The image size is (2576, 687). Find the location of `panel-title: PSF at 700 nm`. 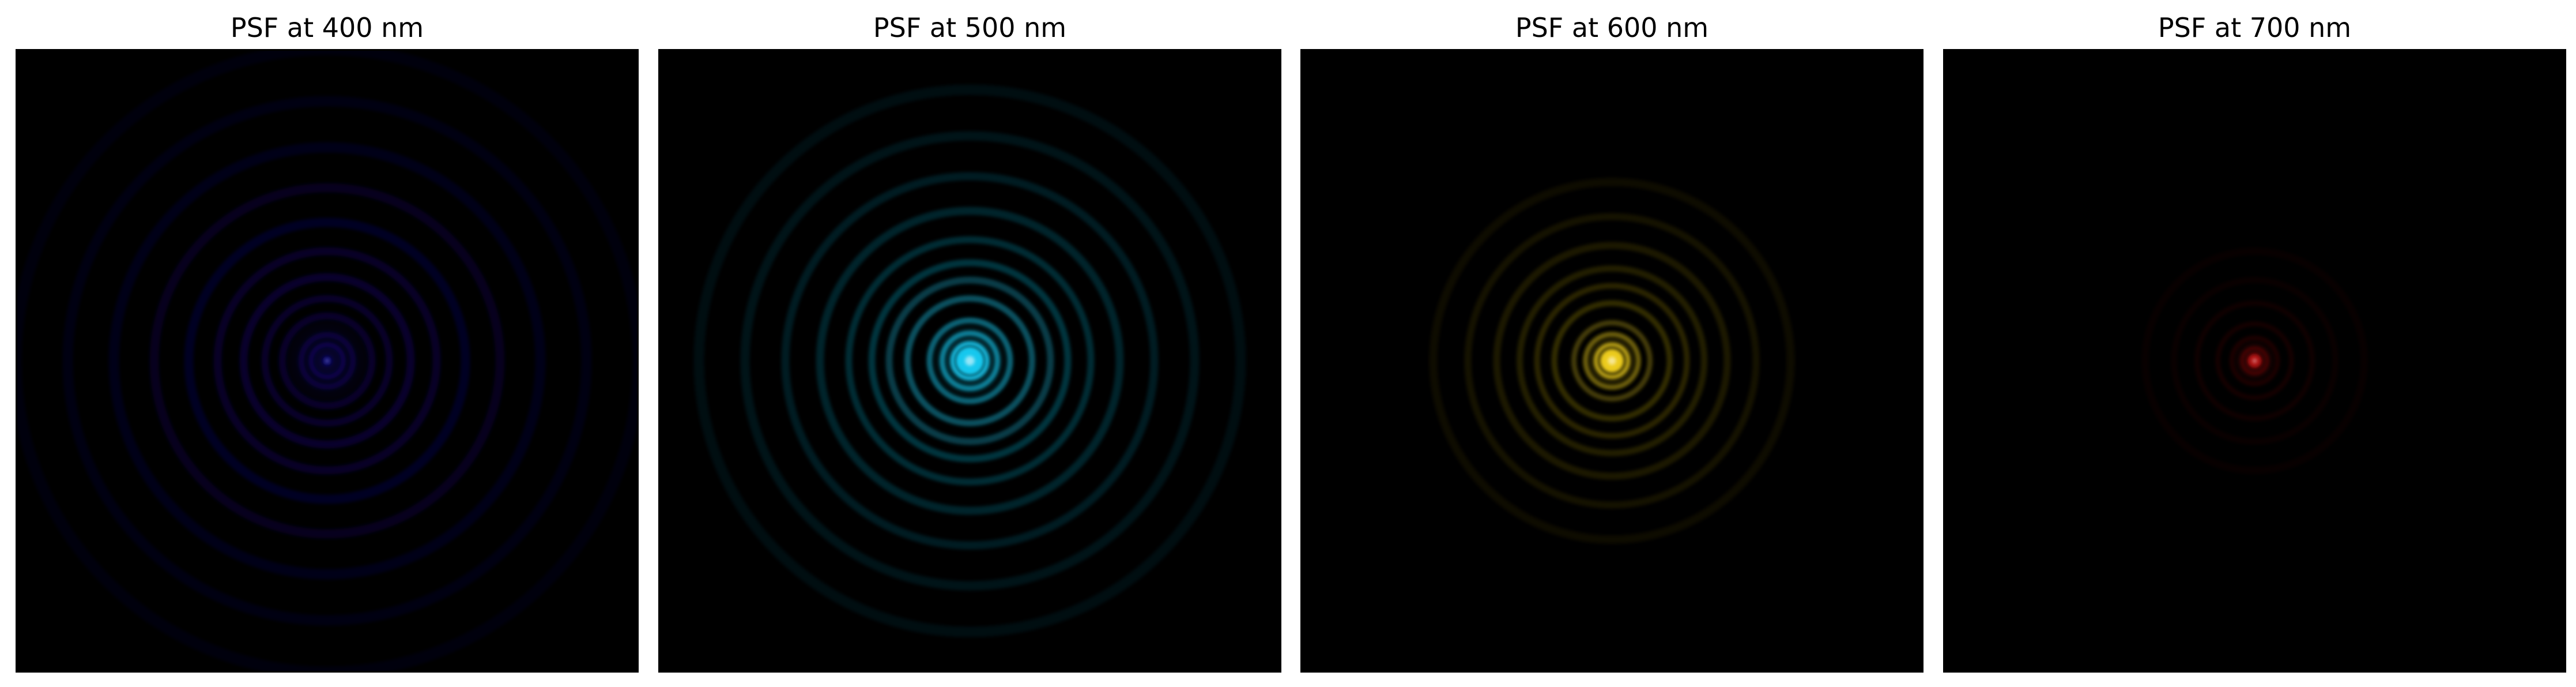

panel-title: PSF at 700 nm is located at coordinates (2255, 27).